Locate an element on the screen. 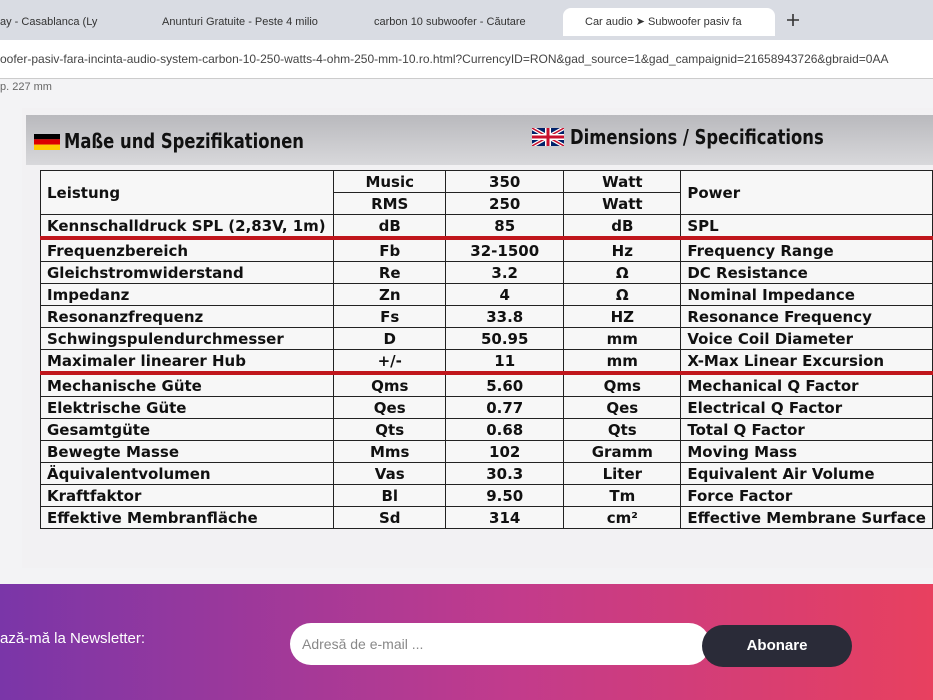 The width and height of the screenshot is (933, 700). cell: SPL is located at coordinates (806, 226).